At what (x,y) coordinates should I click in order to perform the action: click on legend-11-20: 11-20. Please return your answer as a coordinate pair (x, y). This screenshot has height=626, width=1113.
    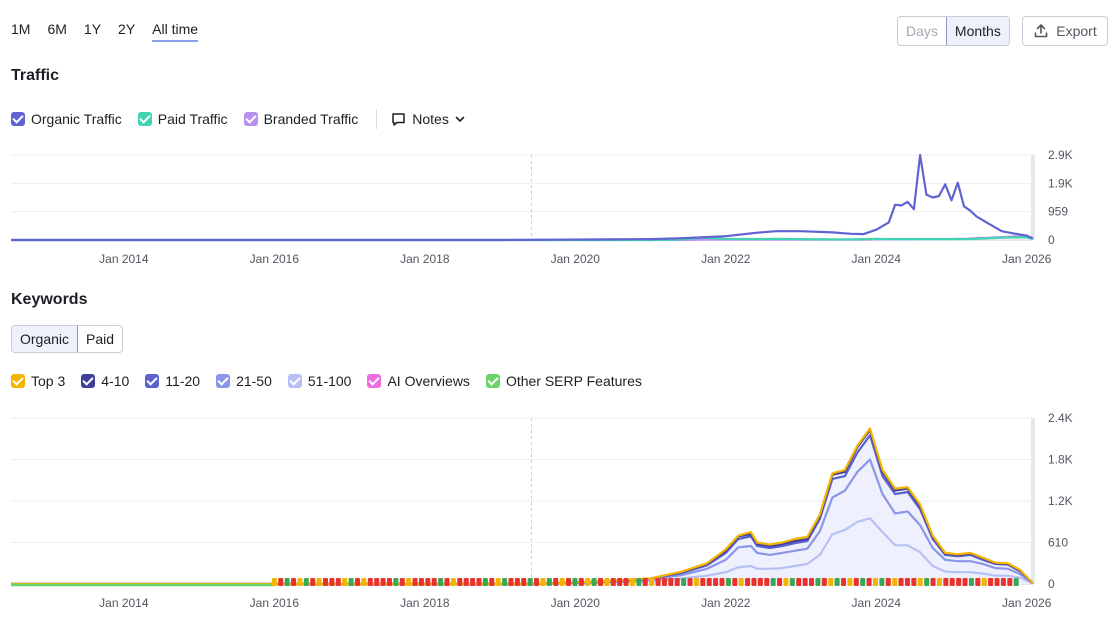
    Looking at the image, I should click on (172, 381).